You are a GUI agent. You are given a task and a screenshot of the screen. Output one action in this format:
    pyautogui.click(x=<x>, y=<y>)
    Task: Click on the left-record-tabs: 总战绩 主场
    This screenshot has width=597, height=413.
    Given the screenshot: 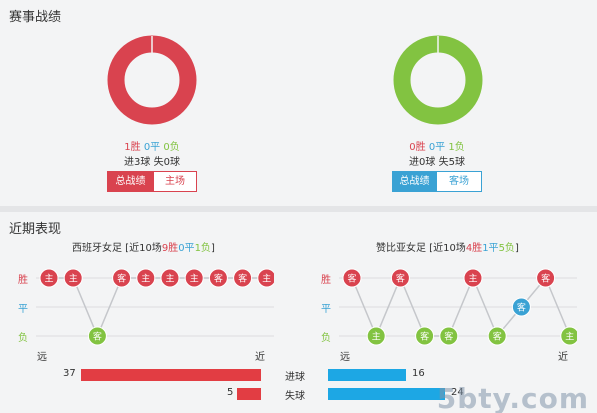 What is the action you would take?
    pyautogui.click(x=152, y=181)
    